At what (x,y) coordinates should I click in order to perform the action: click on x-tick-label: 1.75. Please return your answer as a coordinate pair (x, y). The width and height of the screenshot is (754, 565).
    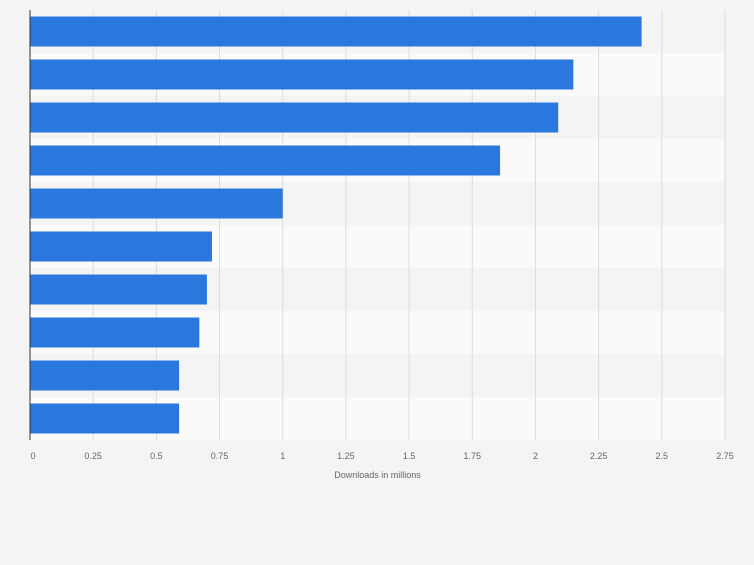
    Looking at the image, I should click on (473, 456).